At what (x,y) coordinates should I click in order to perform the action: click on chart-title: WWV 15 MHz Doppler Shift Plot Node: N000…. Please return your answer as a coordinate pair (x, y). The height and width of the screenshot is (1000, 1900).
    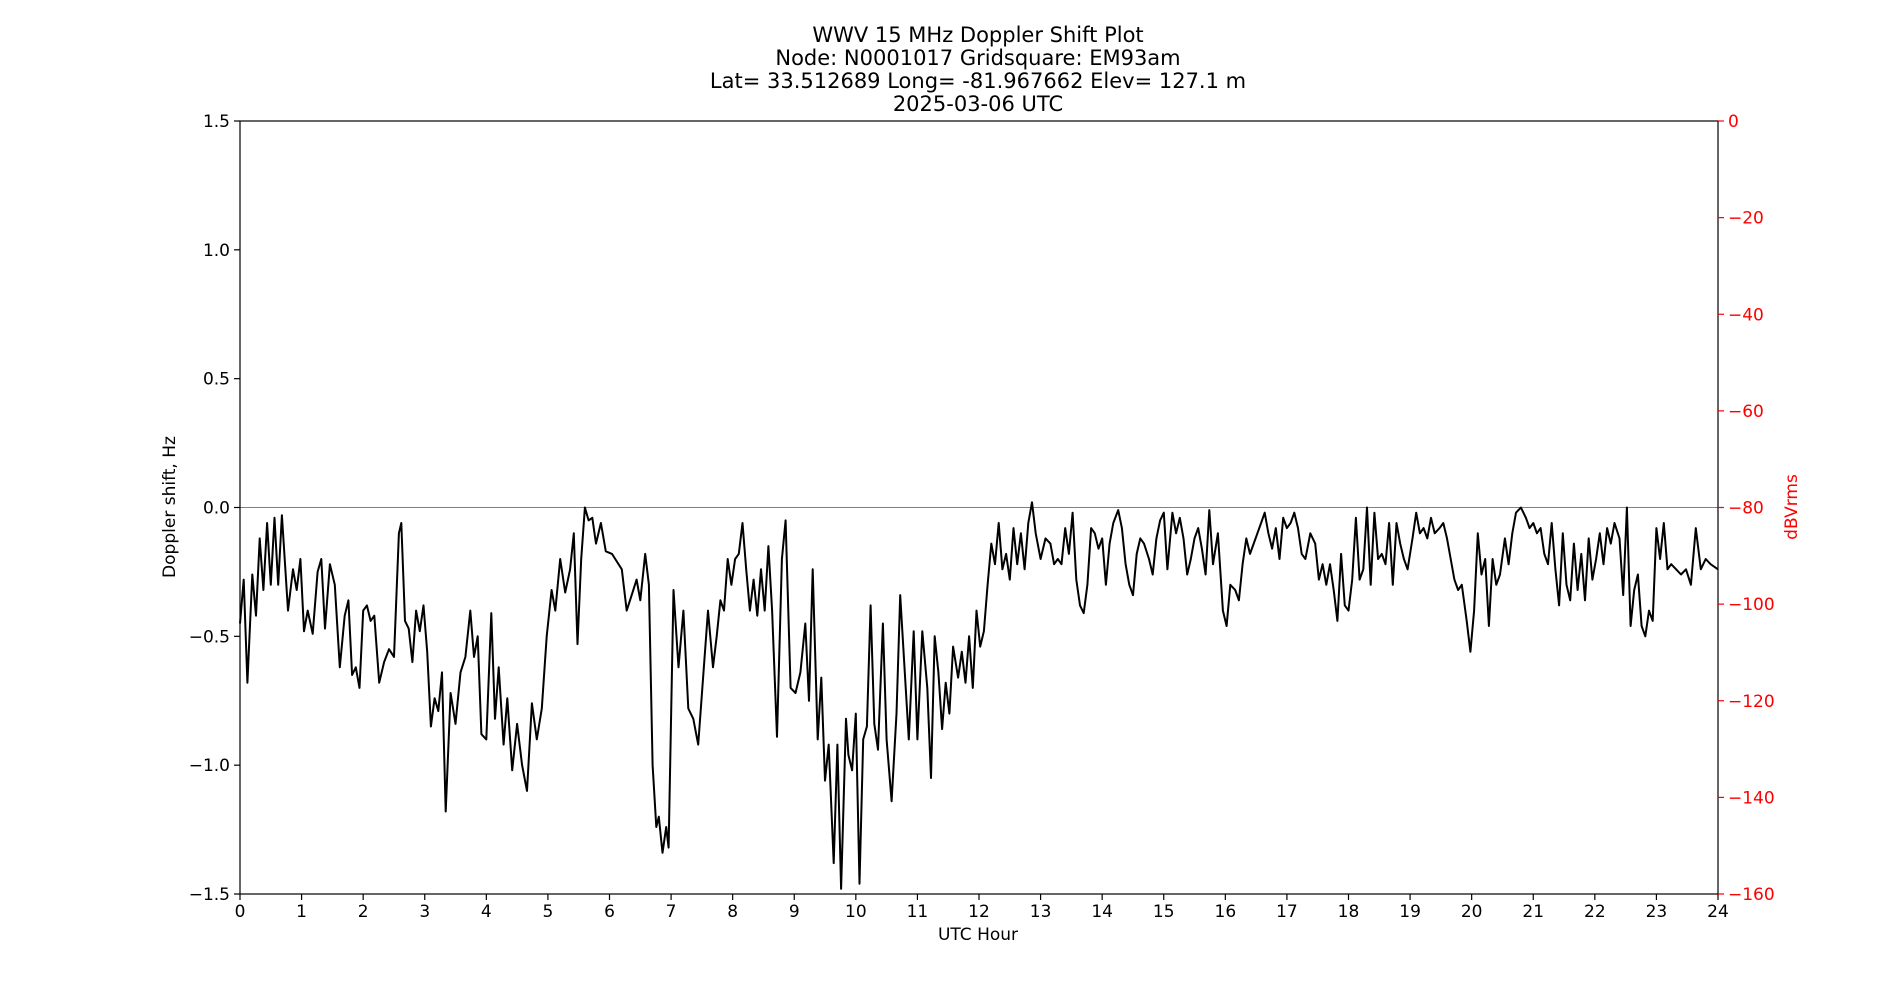
    Looking at the image, I should click on (978, 69).